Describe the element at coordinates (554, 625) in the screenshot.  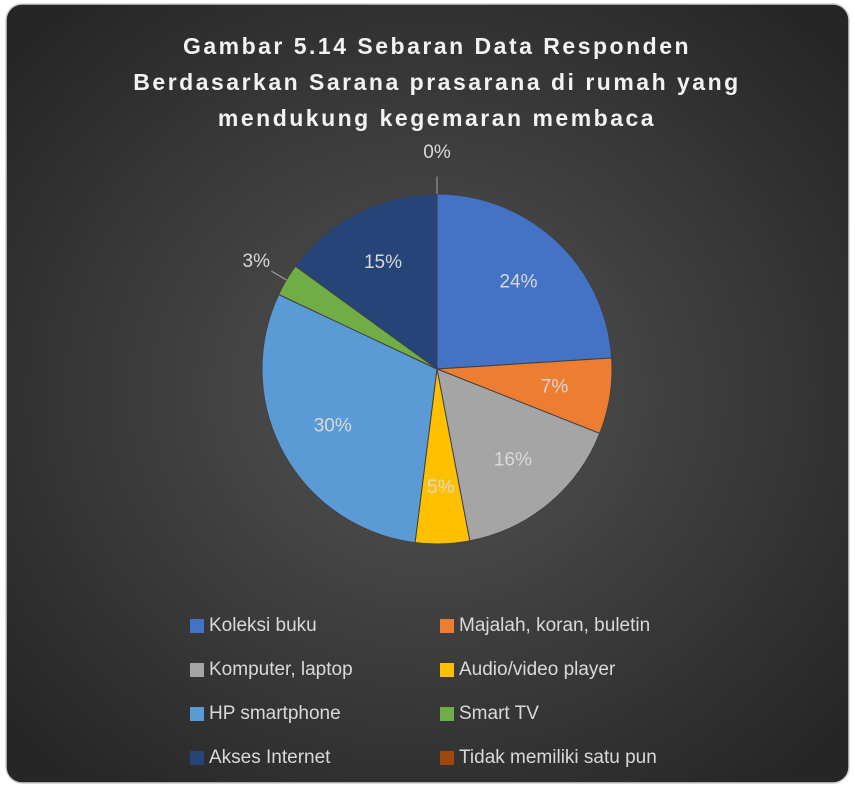
I see `legend-label: Majalah, koran, buletin` at that location.